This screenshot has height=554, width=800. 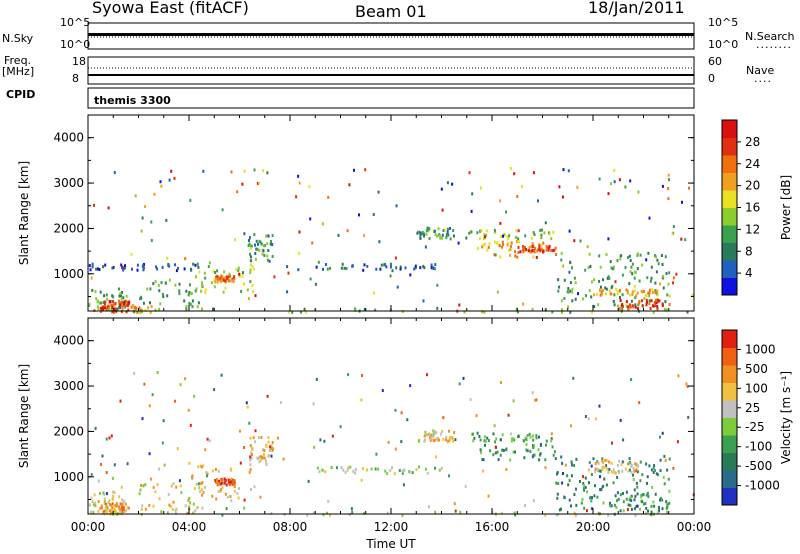 I want to click on nsearch-tick-bottom: 10^0, so click(x=723, y=44).